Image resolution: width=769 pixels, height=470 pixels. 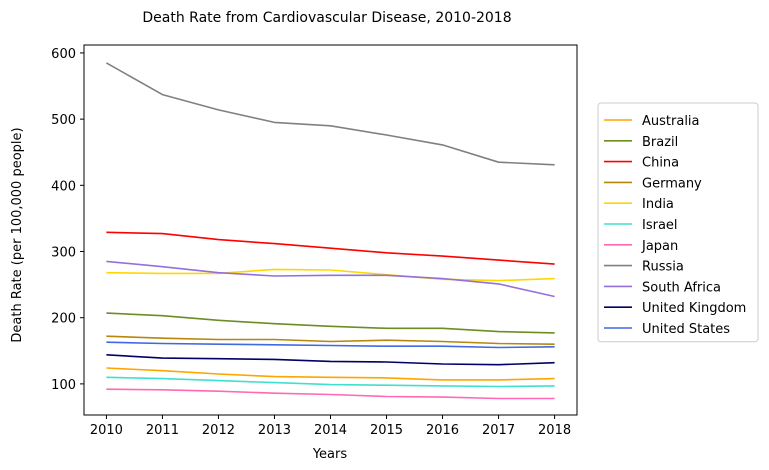 What do you see at coordinates (681, 287) in the screenshot?
I see `legend-label-south-africa: South Africa` at bounding box center [681, 287].